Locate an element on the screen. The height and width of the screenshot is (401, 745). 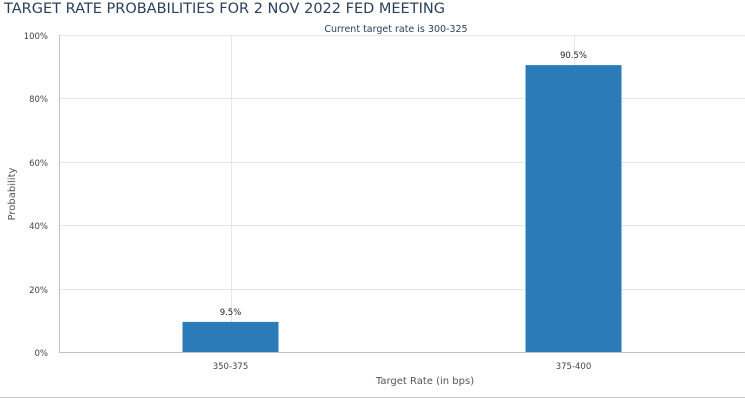
y-axis-title: Probability is located at coordinates (12, 193).